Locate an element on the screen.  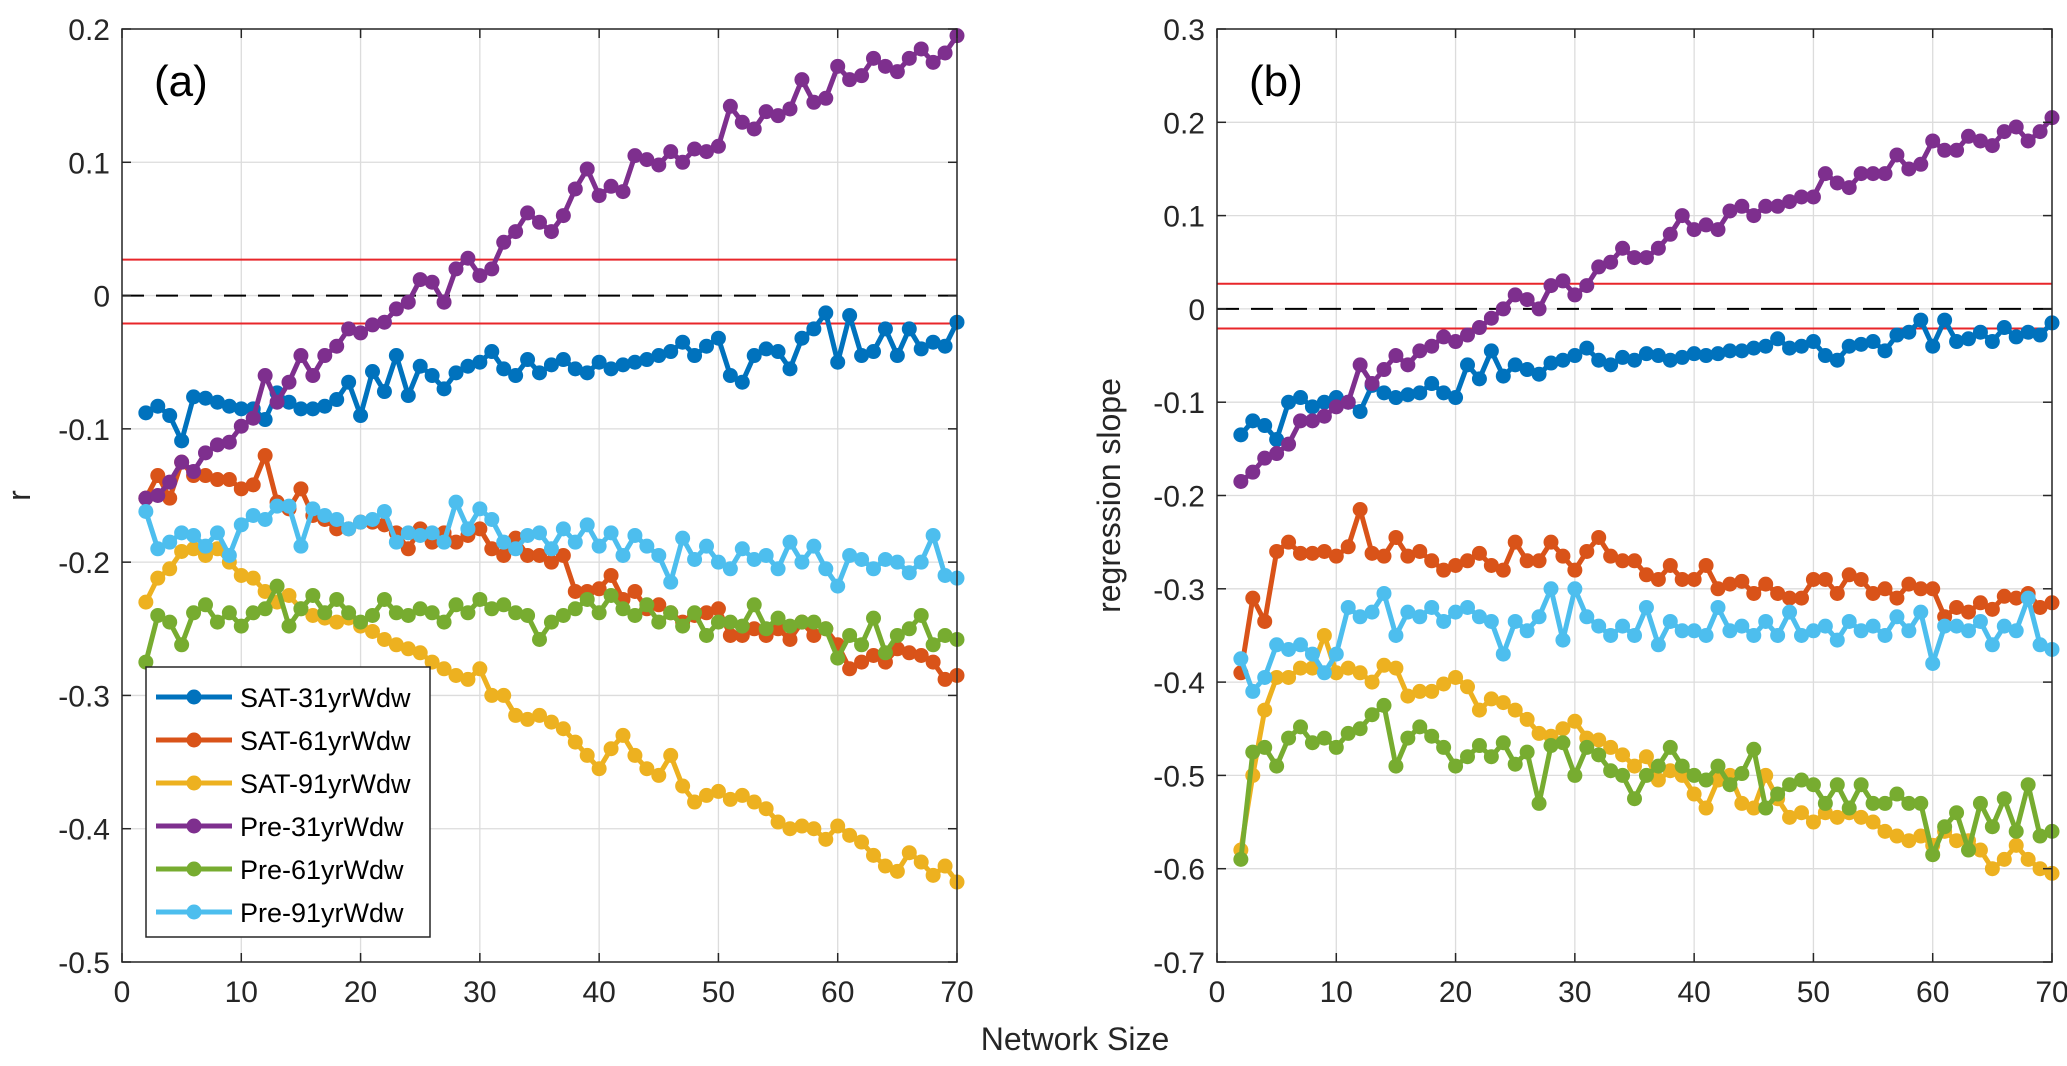
y-tick-label: -0.3 is located at coordinates (84, 696).